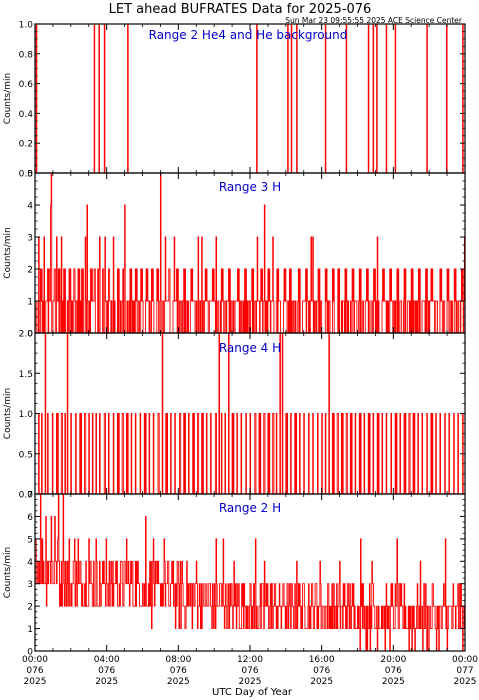 This screenshot has height=700, width=479. What do you see at coordinates (240, 9) in the screenshot?
I see `figure-title: LET ahead BUFRATES Data for 2025-076` at bounding box center [240, 9].